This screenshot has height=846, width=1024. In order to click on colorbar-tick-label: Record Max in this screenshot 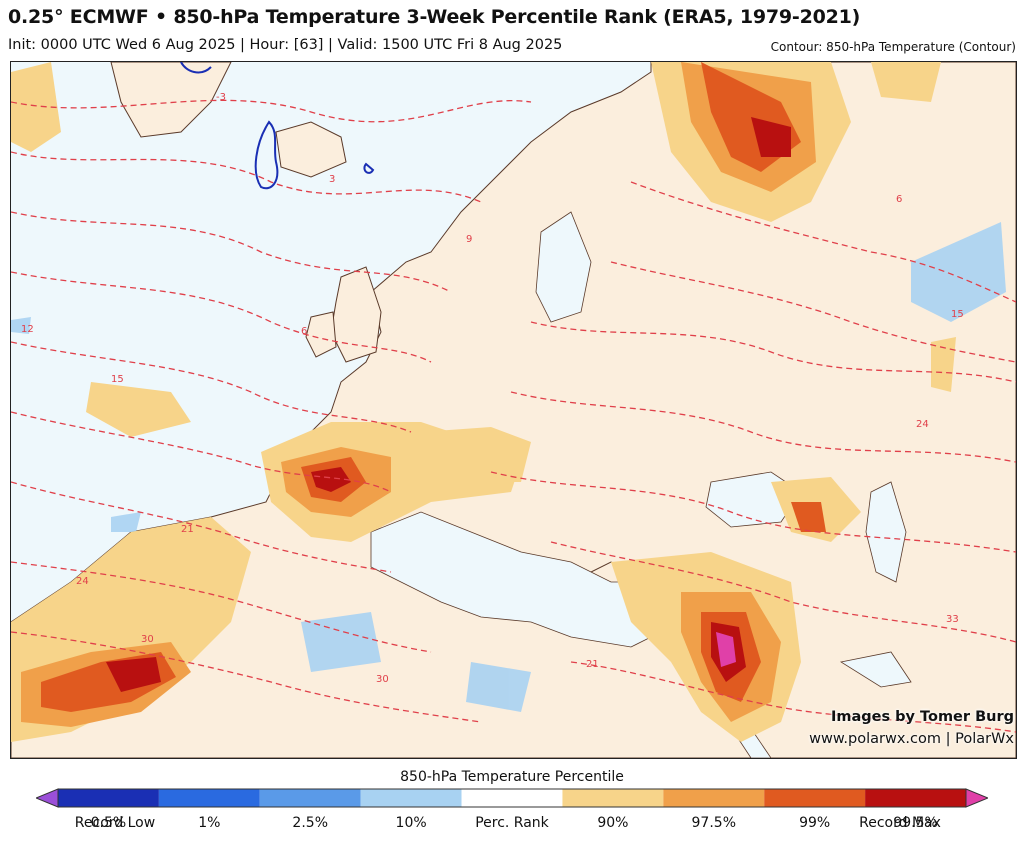, I will do `click(900, 823)`.